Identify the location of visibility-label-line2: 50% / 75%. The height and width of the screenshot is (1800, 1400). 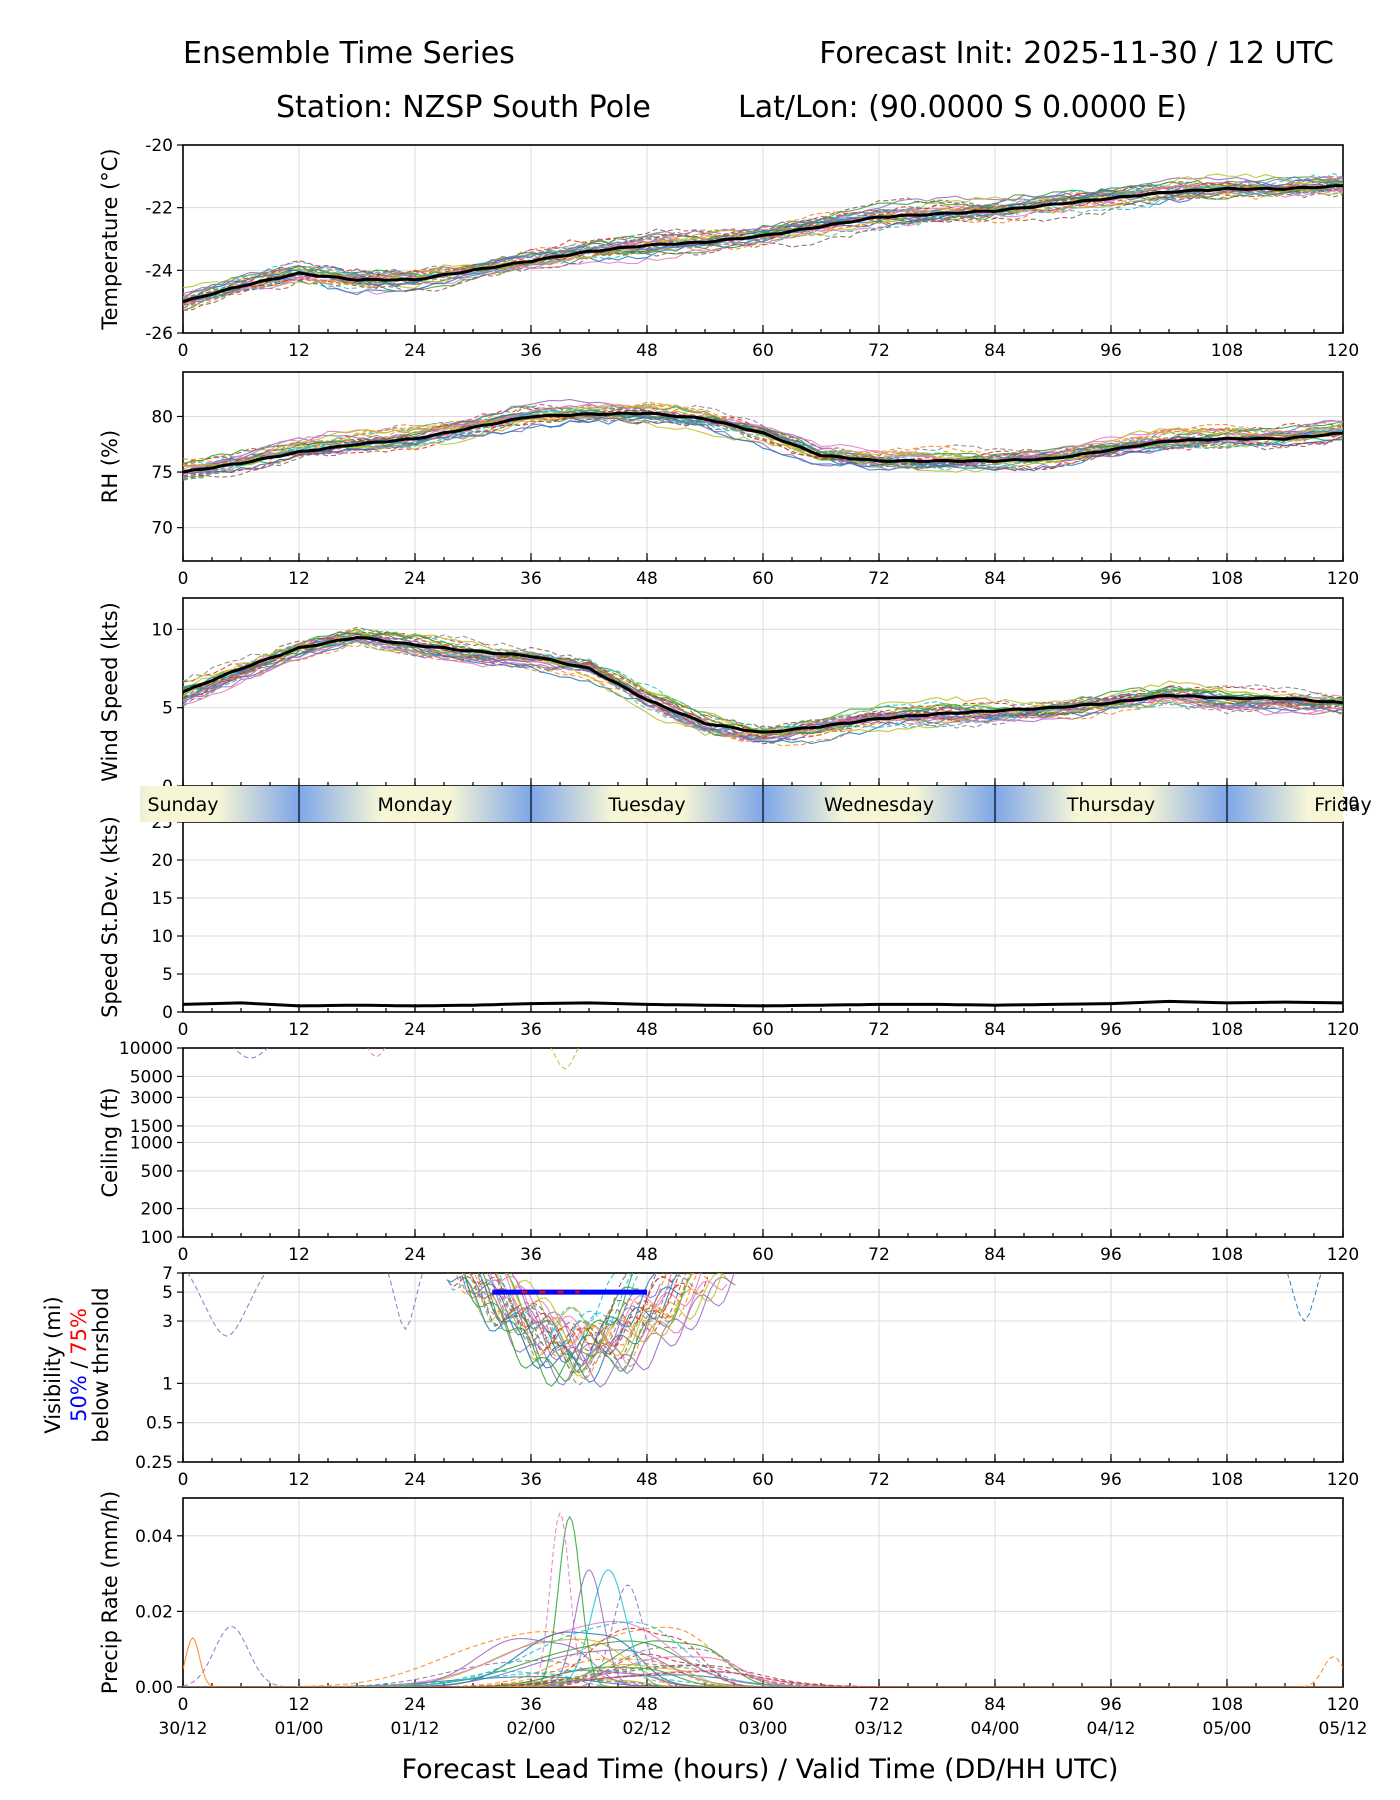
(79, 1365).